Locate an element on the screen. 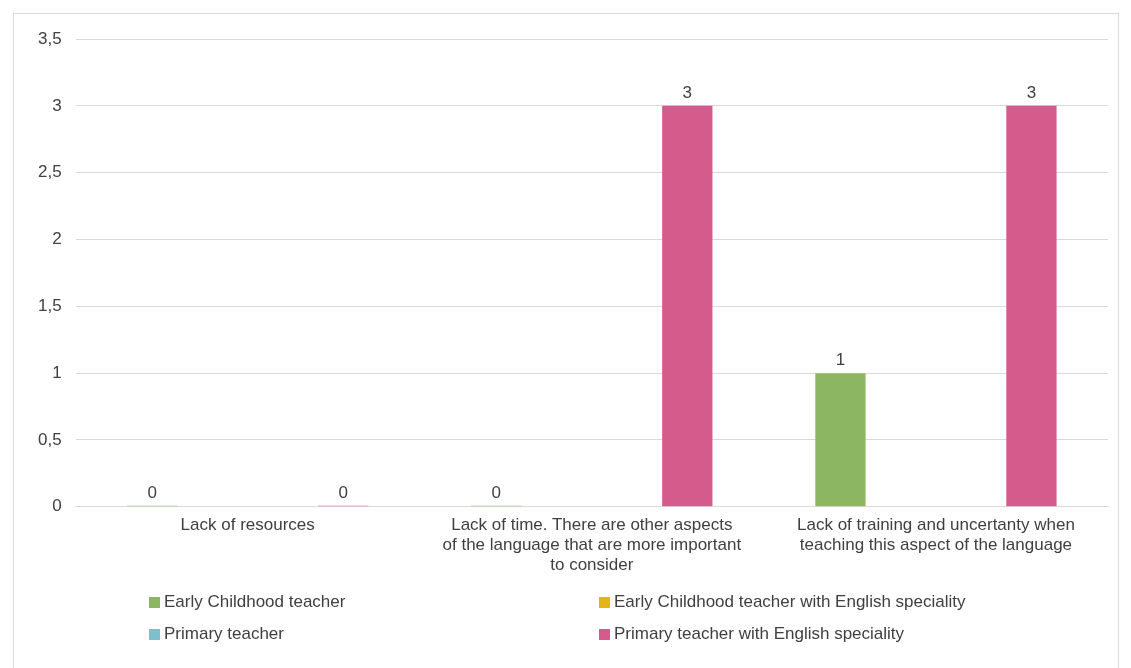 The image size is (1131, 668). y-tick-label: 3,5 is located at coordinates (49, 38).